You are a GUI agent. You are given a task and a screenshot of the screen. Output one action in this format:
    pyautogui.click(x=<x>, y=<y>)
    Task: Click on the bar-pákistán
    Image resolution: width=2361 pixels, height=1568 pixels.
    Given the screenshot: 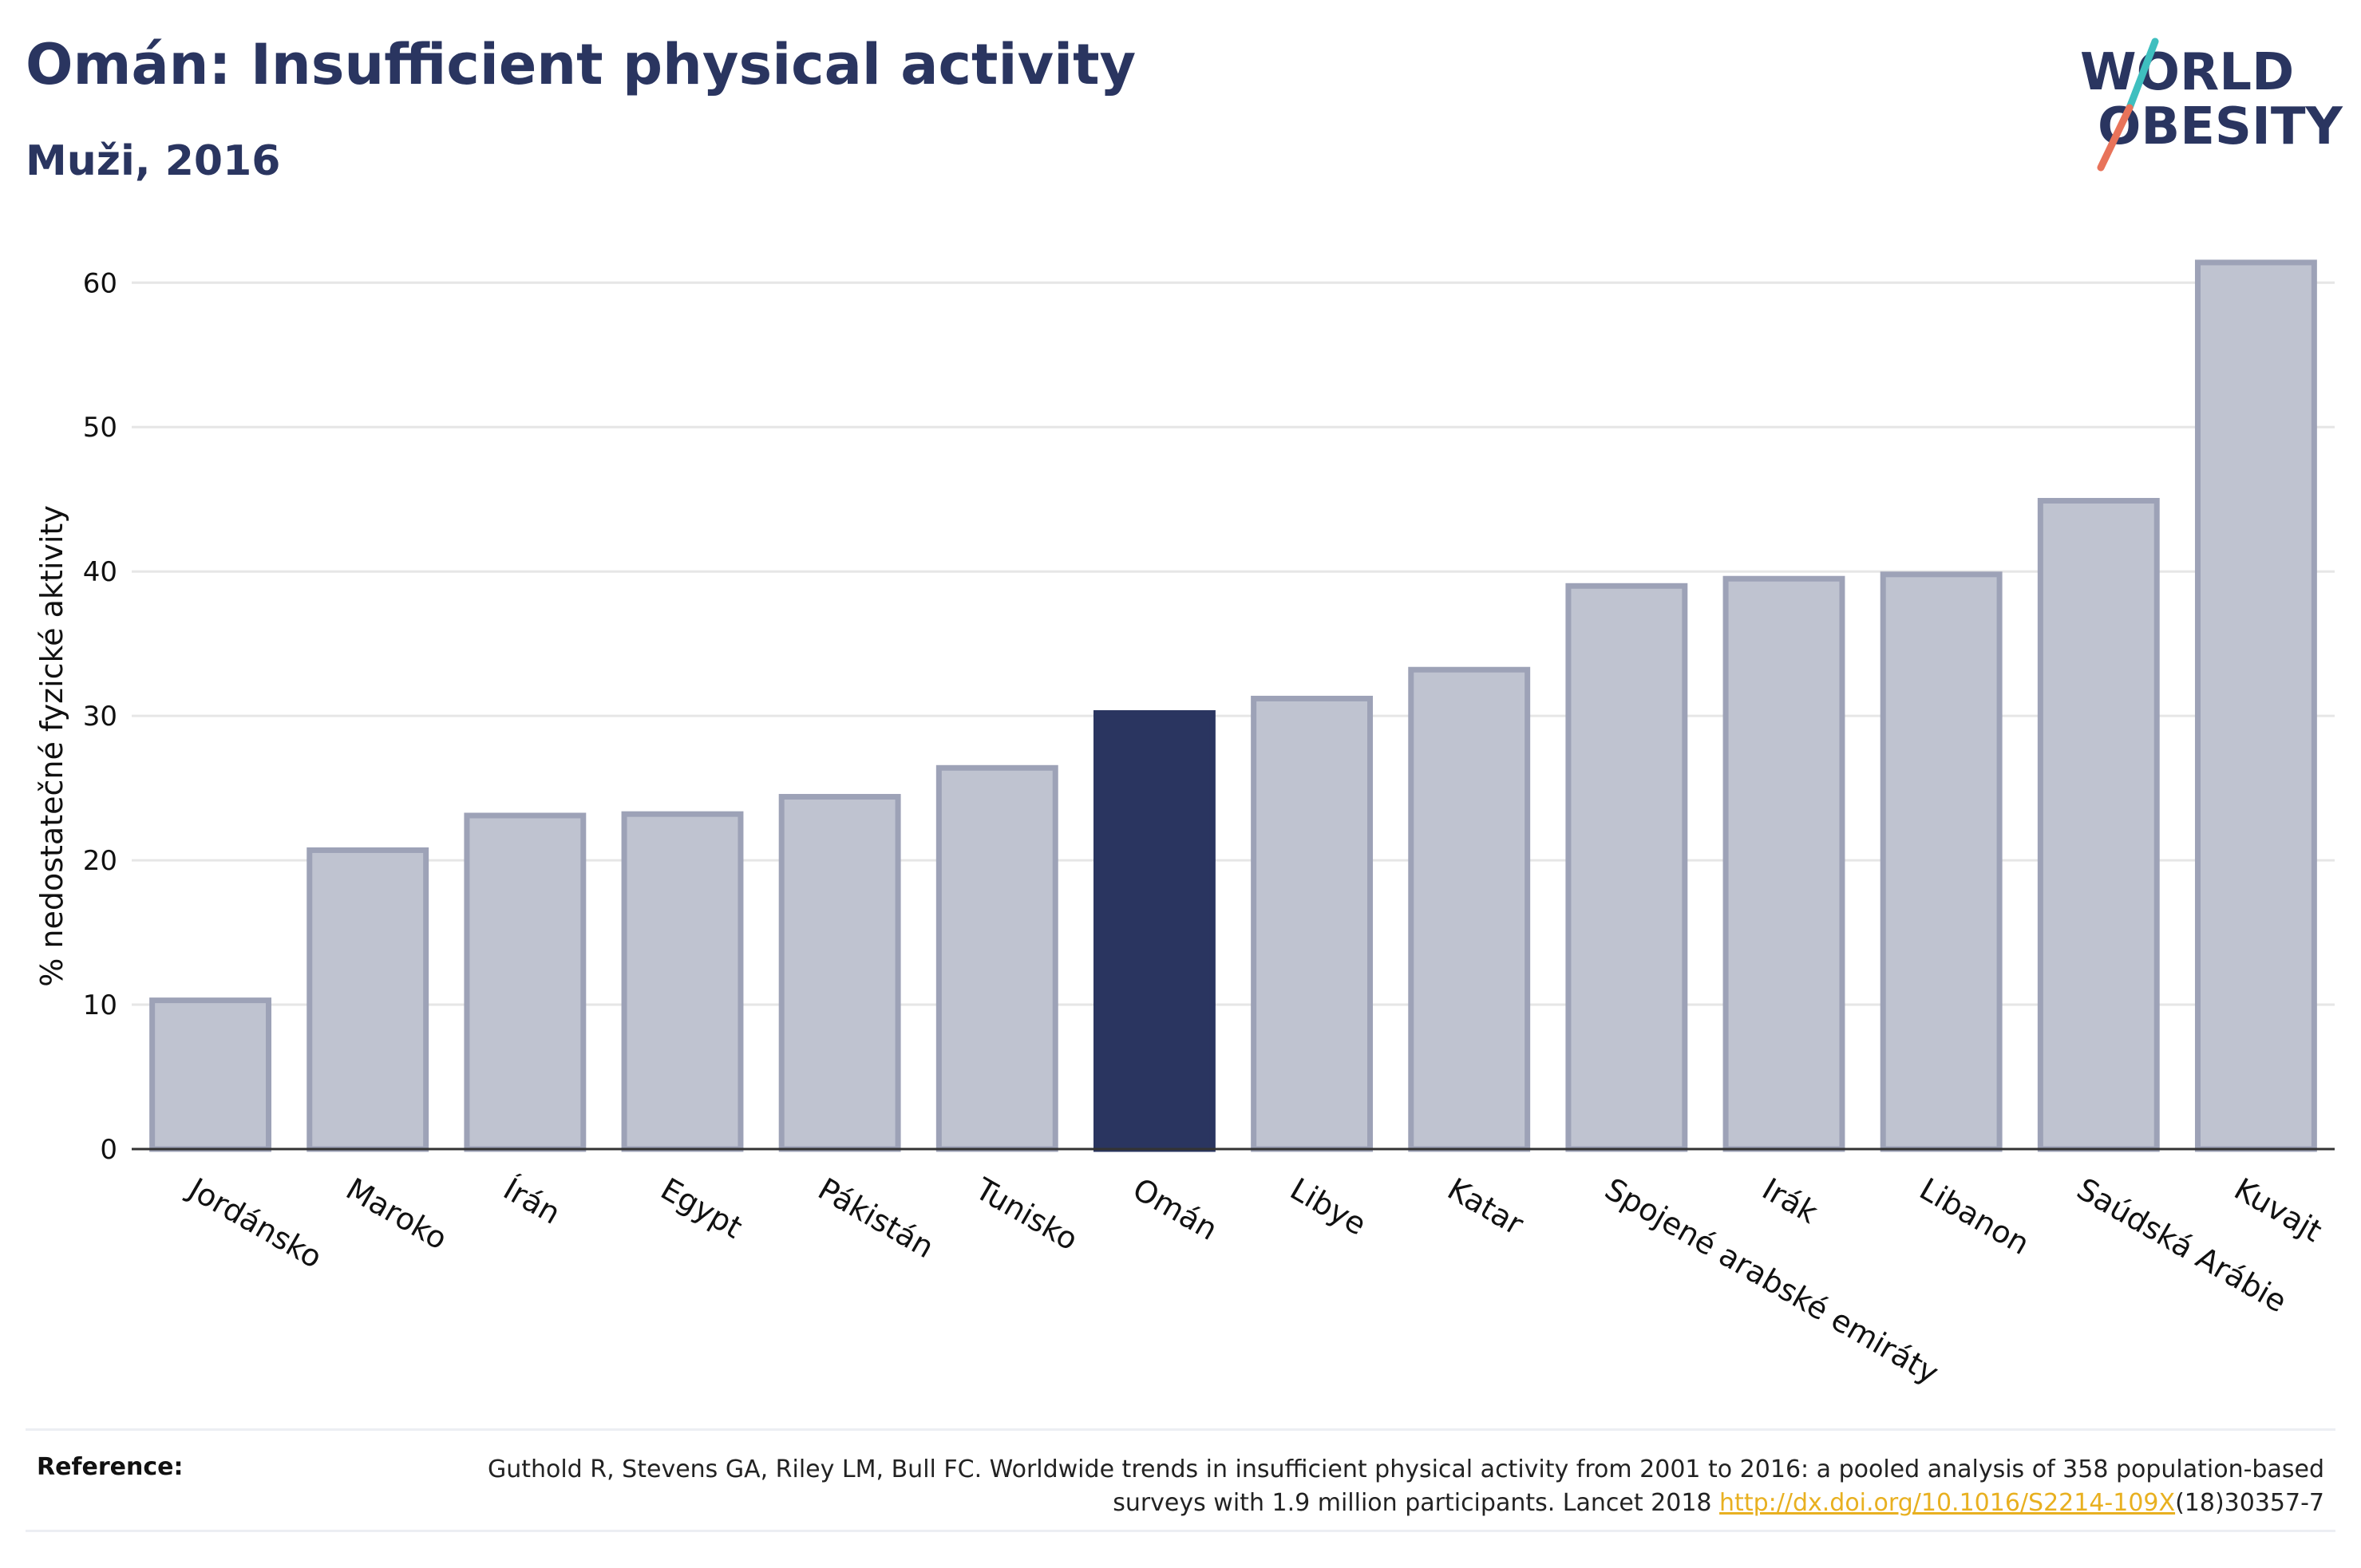 What is the action you would take?
    pyautogui.click(x=839, y=972)
    